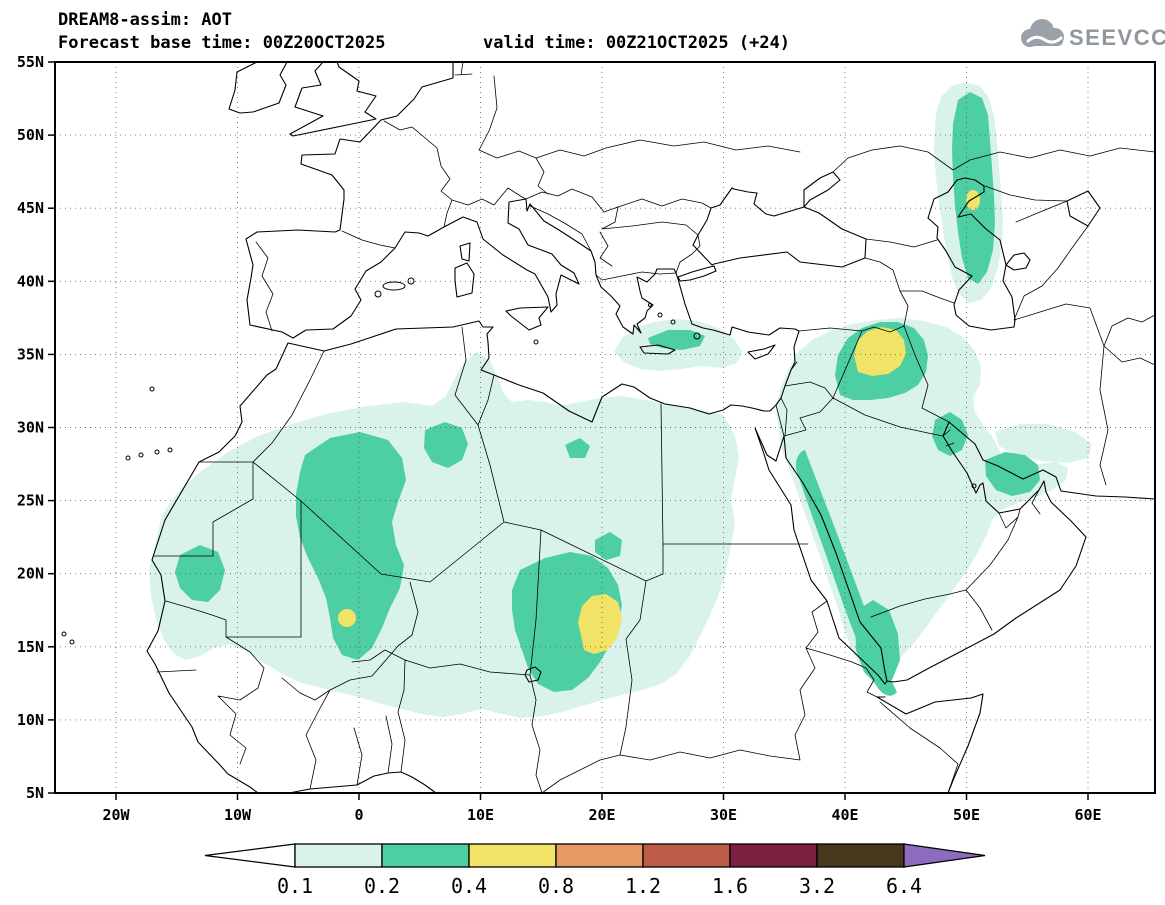 The width and height of the screenshot is (1165, 905). What do you see at coordinates (636, 43) in the screenshot?
I see `valid-time: valid time: 00Z21OCT2025 (+24)` at bounding box center [636, 43].